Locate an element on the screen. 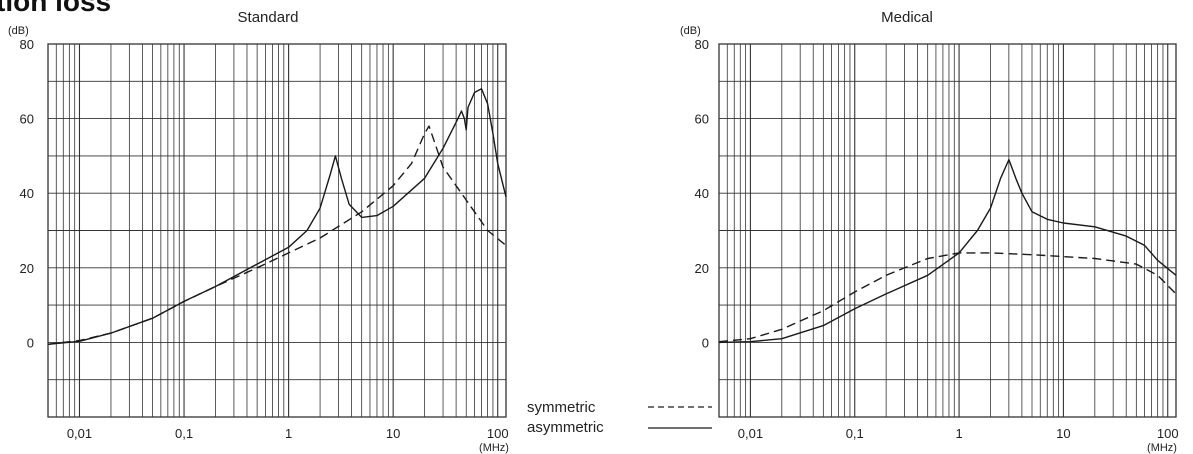  chart-title: Medical is located at coordinates (907, 17).